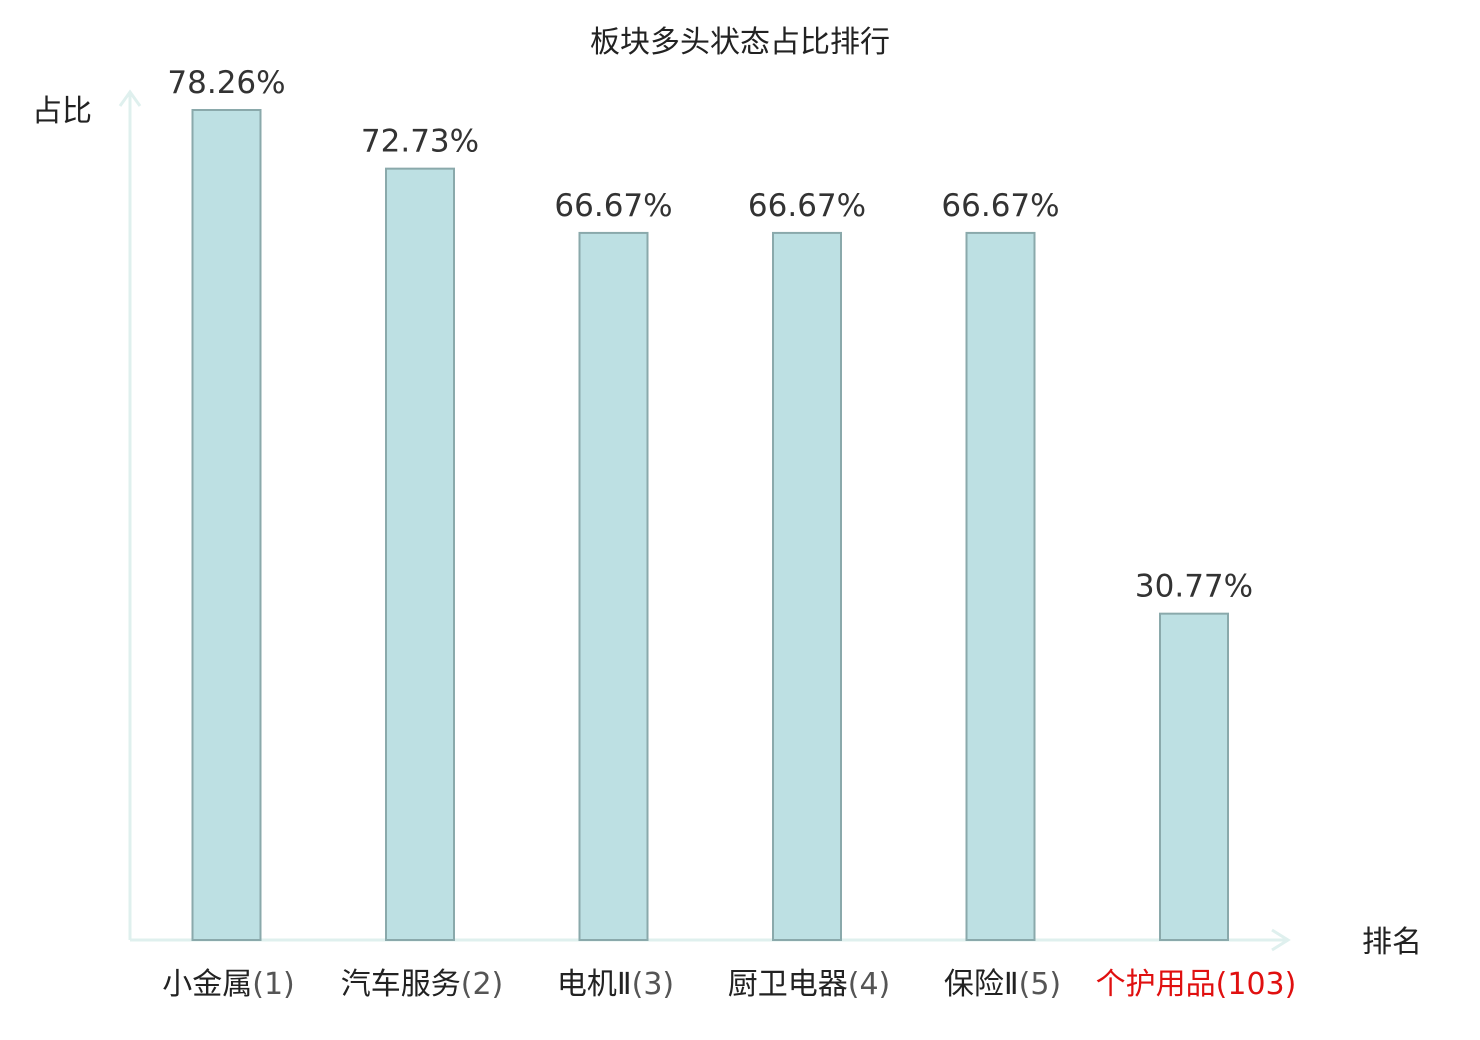 The height and width of the screenshot is (1040, 1480). I want to click on category-label-3: 电机Ⅱ(3), so click(615, 984).